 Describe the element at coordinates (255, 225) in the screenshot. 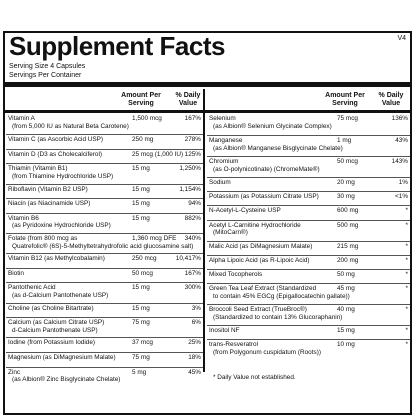

I see `nutrient-name: Acetyl L-Carnitine Hydrochloride` at that location.